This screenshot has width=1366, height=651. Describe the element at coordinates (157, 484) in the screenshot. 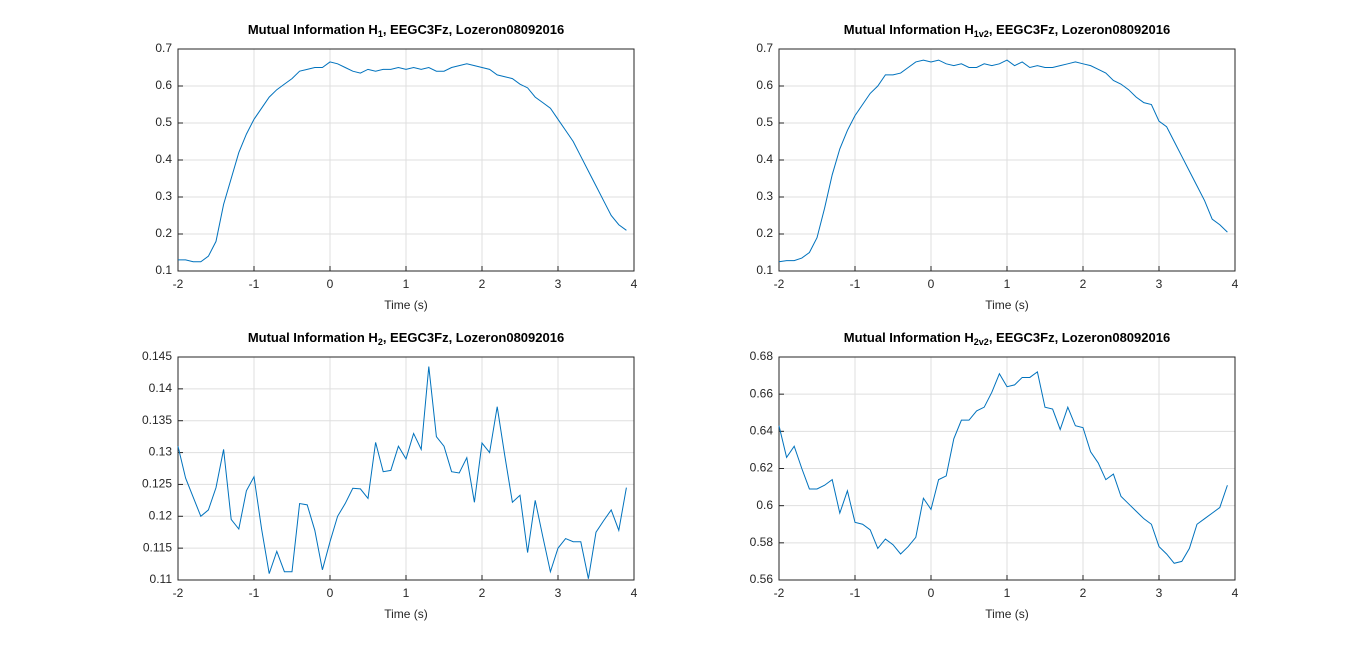

I see `y-tick-label: 0.125` at that location.